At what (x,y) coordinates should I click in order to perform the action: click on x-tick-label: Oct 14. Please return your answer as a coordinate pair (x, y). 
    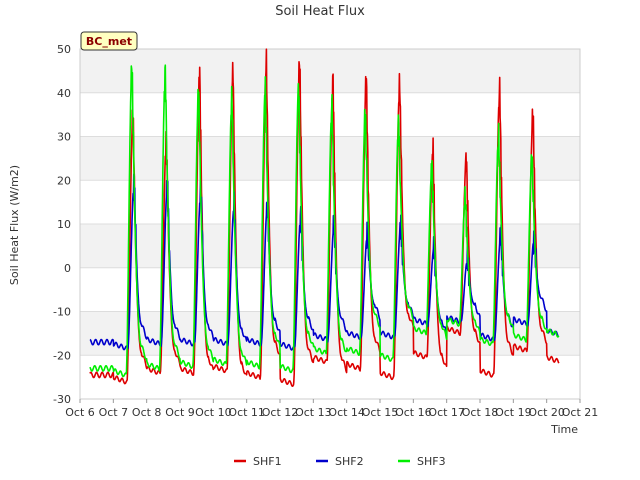
    Looking at the image, I should click on (346, 412).